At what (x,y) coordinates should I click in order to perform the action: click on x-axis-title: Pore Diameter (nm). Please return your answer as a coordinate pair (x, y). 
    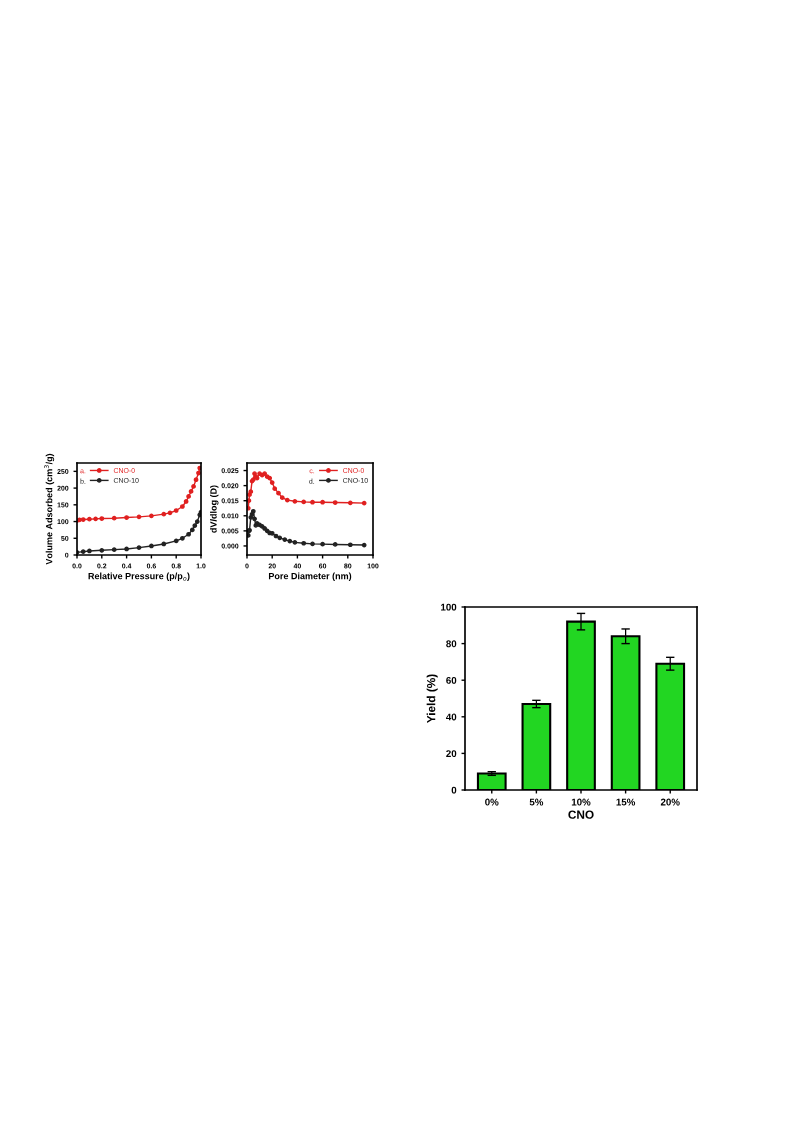
    Looking at the image, I should click on (310, 576).